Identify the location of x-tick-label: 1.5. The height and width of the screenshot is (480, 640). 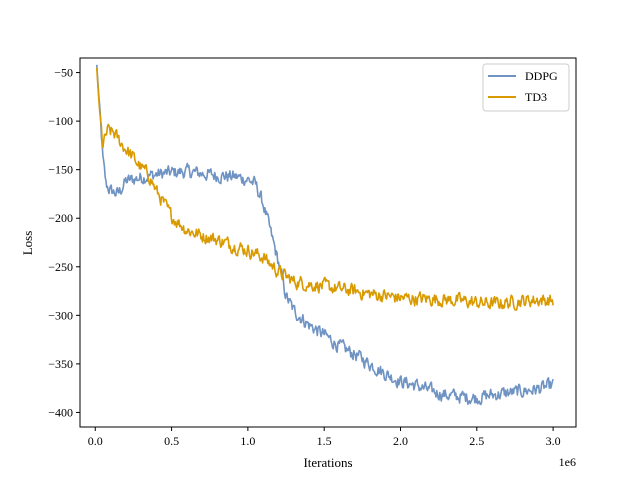
(324, 441).